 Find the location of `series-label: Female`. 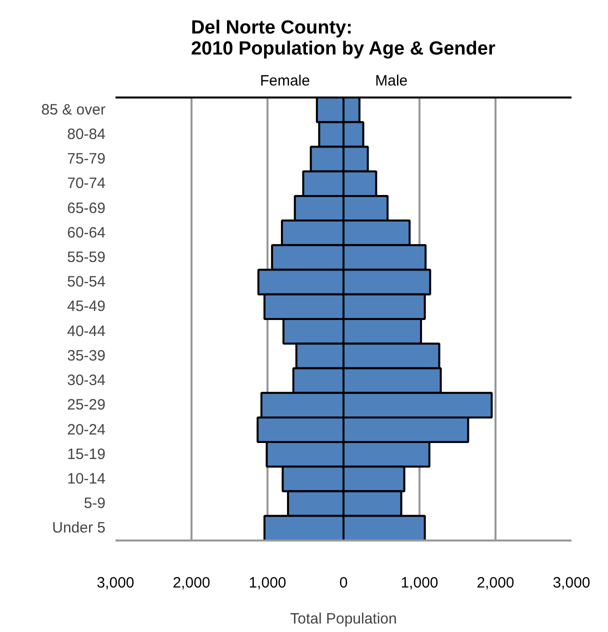

series-label: Female is located at coordinates (285, 81).